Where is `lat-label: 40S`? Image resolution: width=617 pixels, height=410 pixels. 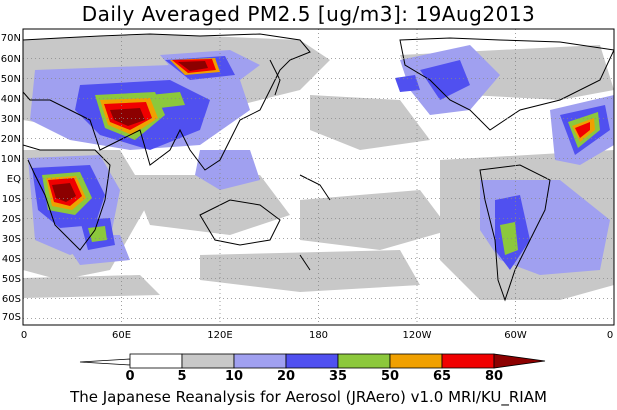 lat-label: 40S is located at coordinates (11, 259).